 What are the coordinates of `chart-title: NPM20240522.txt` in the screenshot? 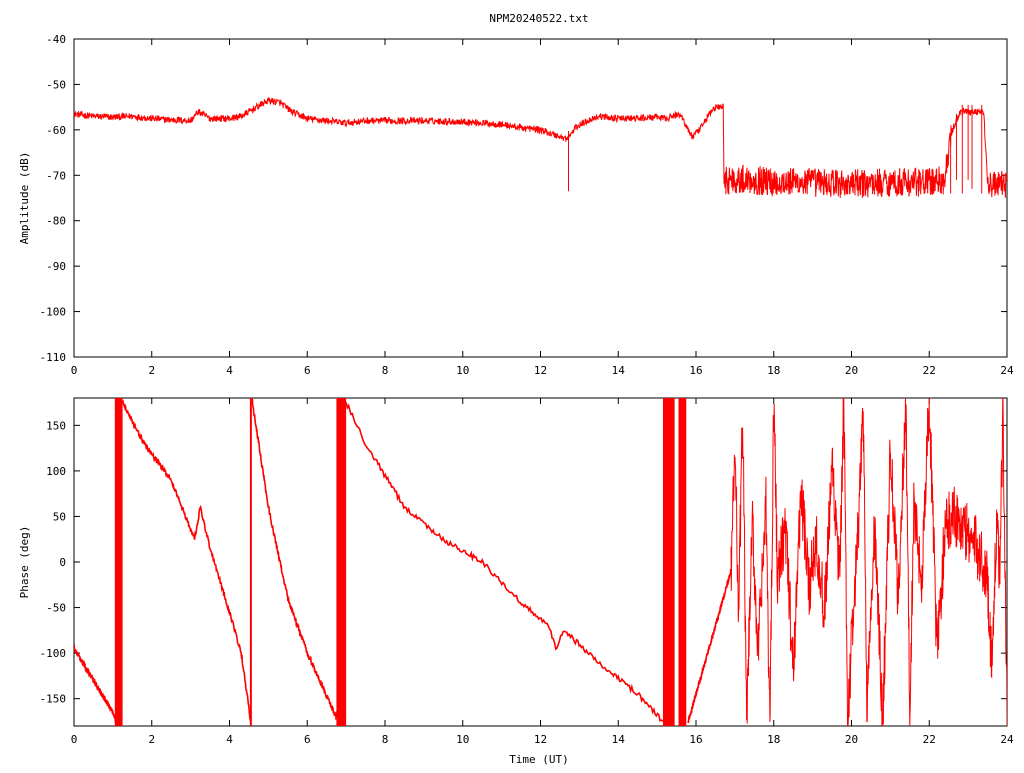 It's located at (538, 18).